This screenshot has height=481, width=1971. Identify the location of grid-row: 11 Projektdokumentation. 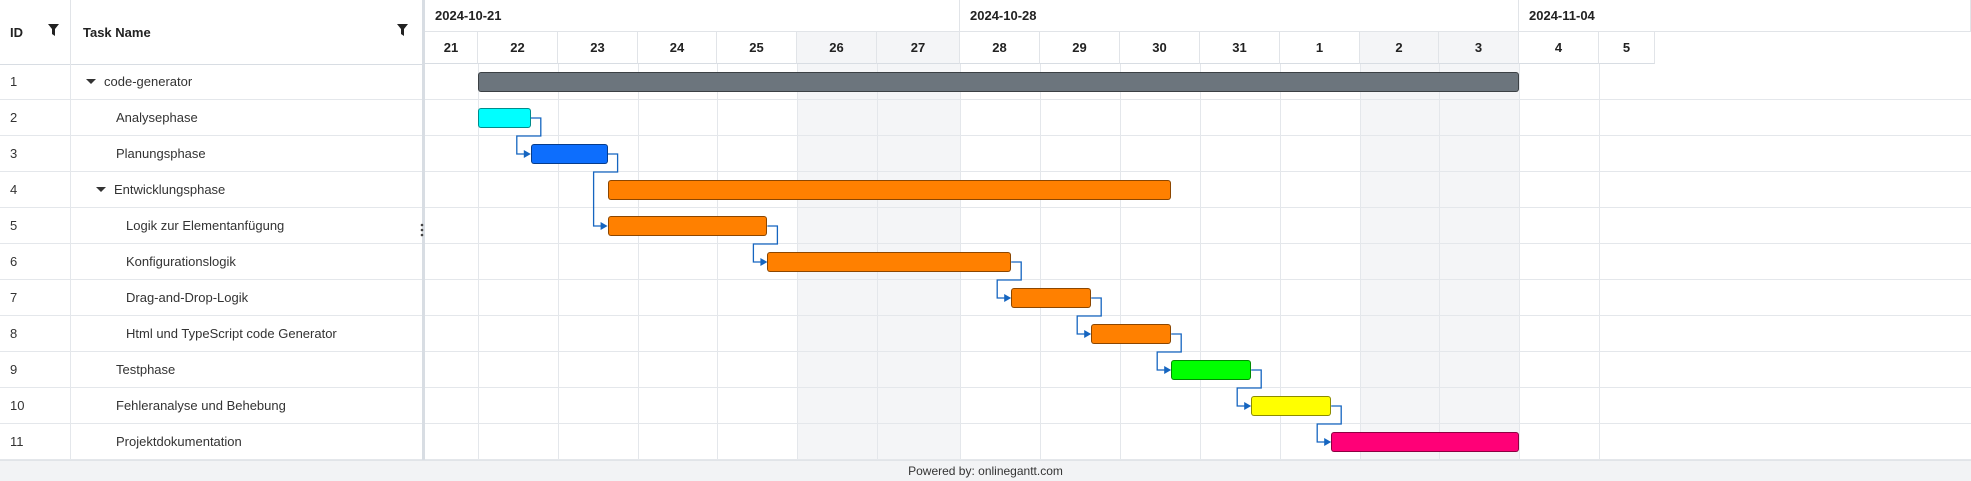
(211, 442).